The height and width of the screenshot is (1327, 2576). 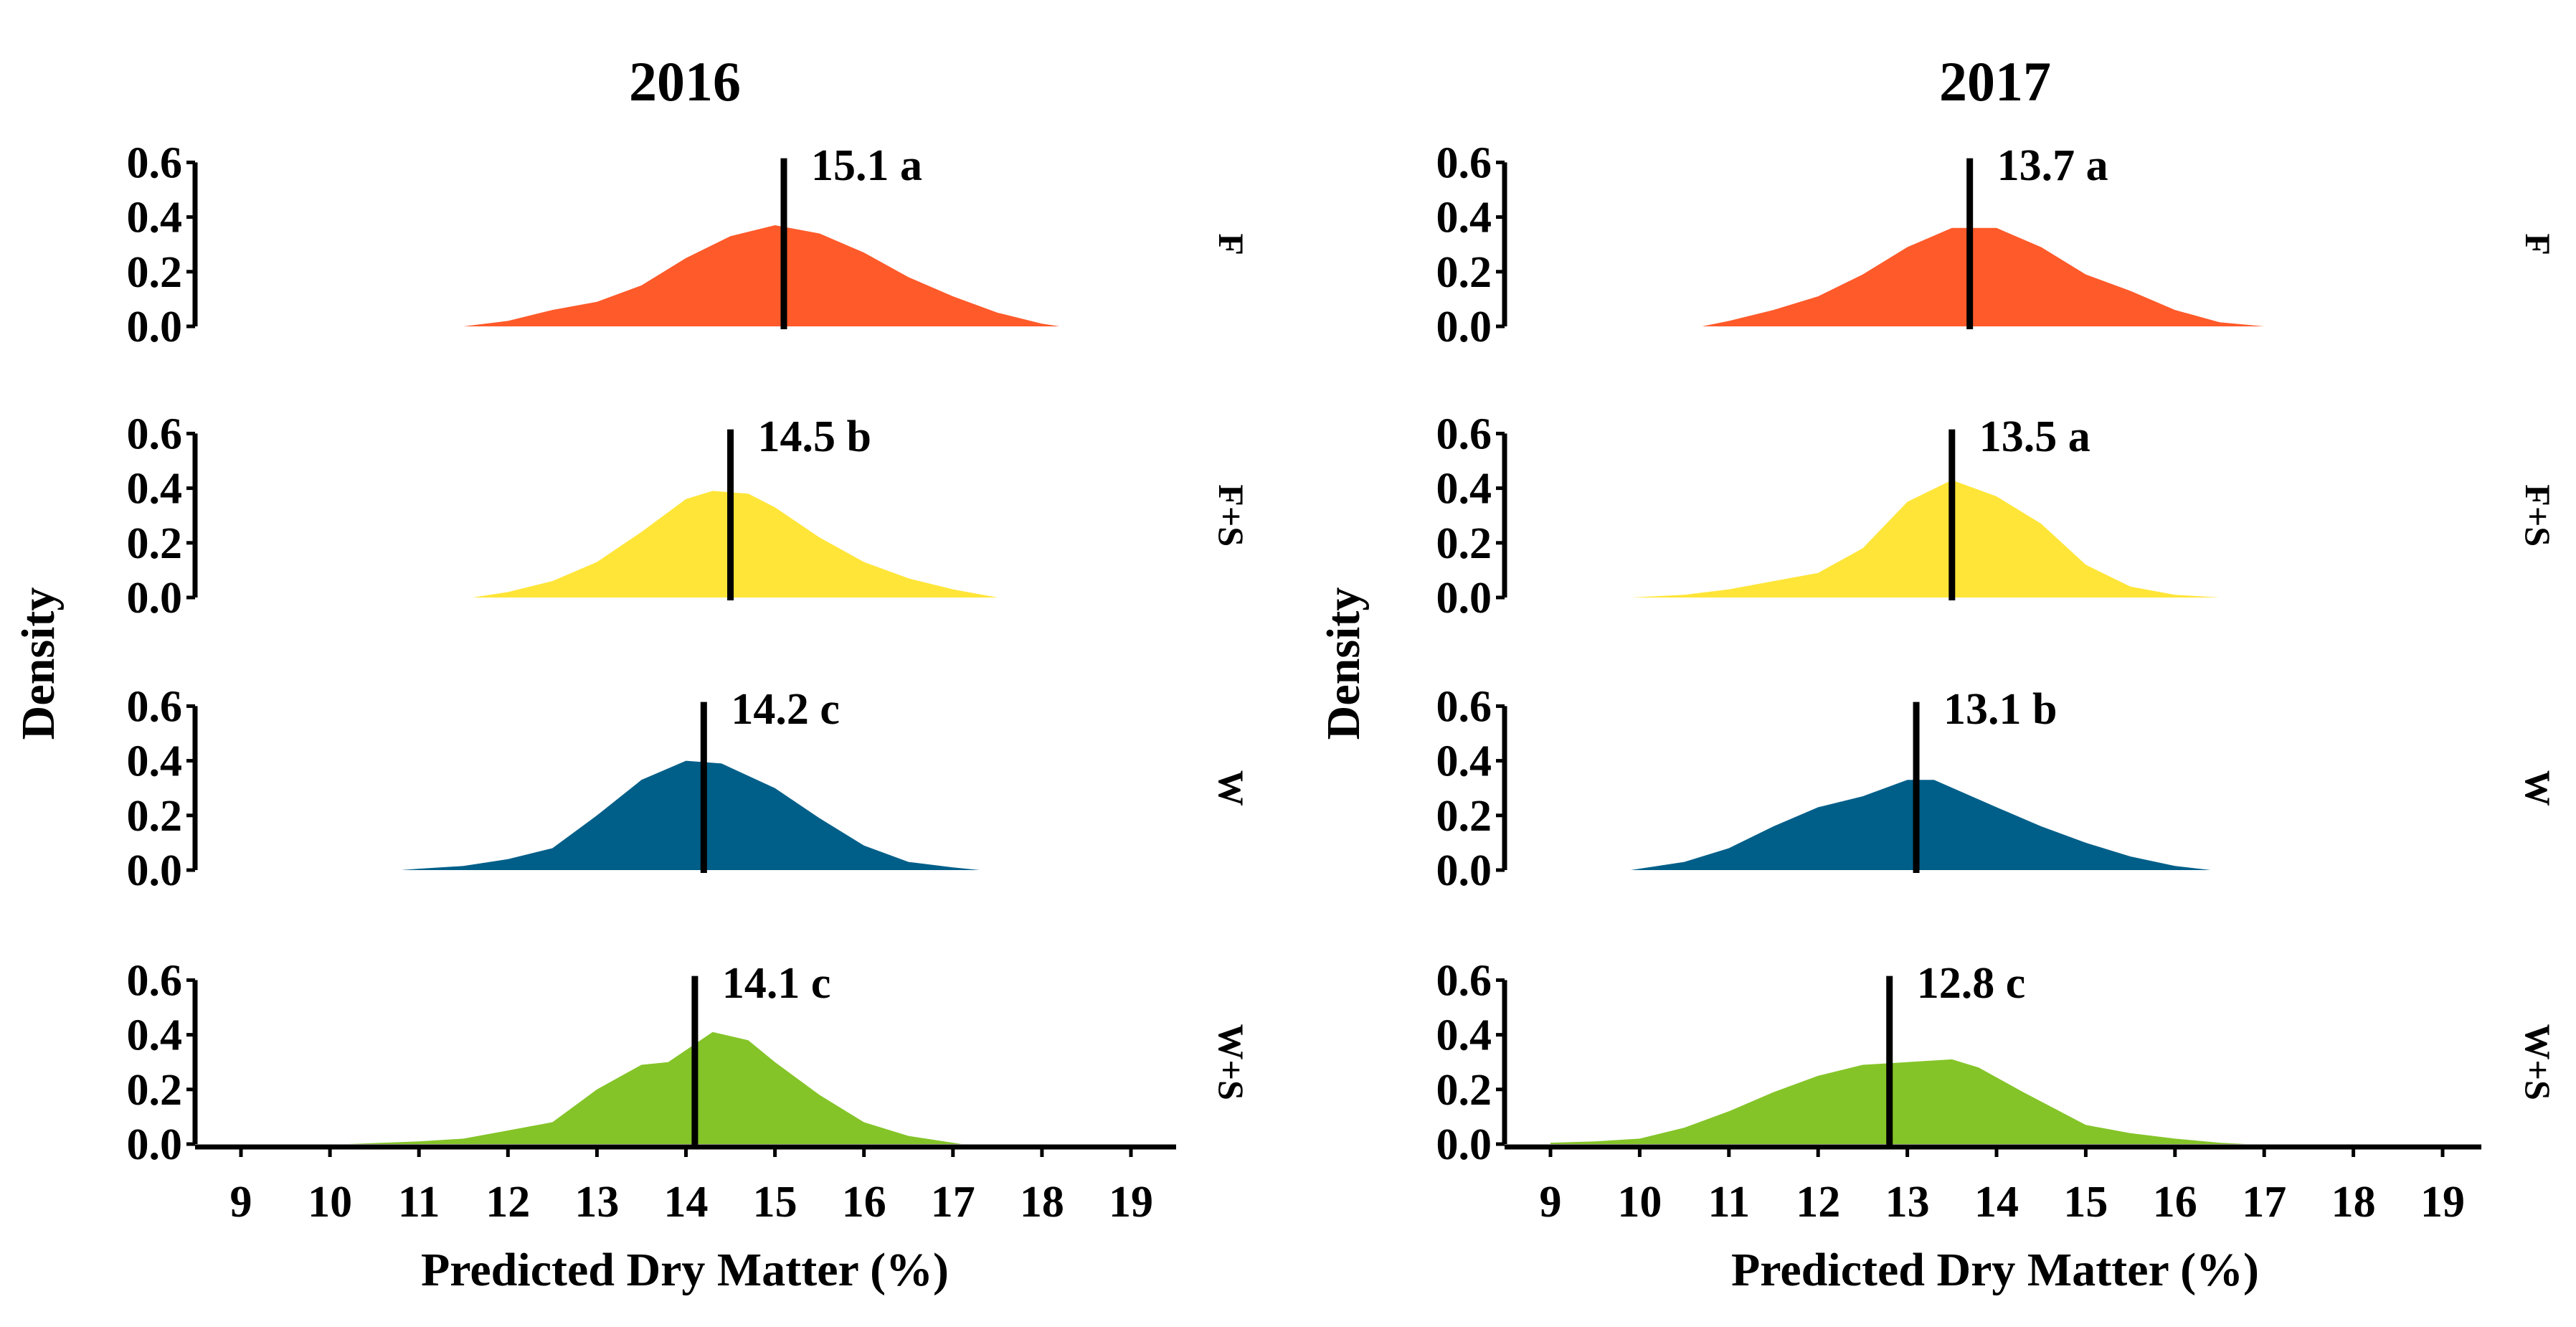 I want to click on chart-title: 2017, so click(x=1995, y=81).